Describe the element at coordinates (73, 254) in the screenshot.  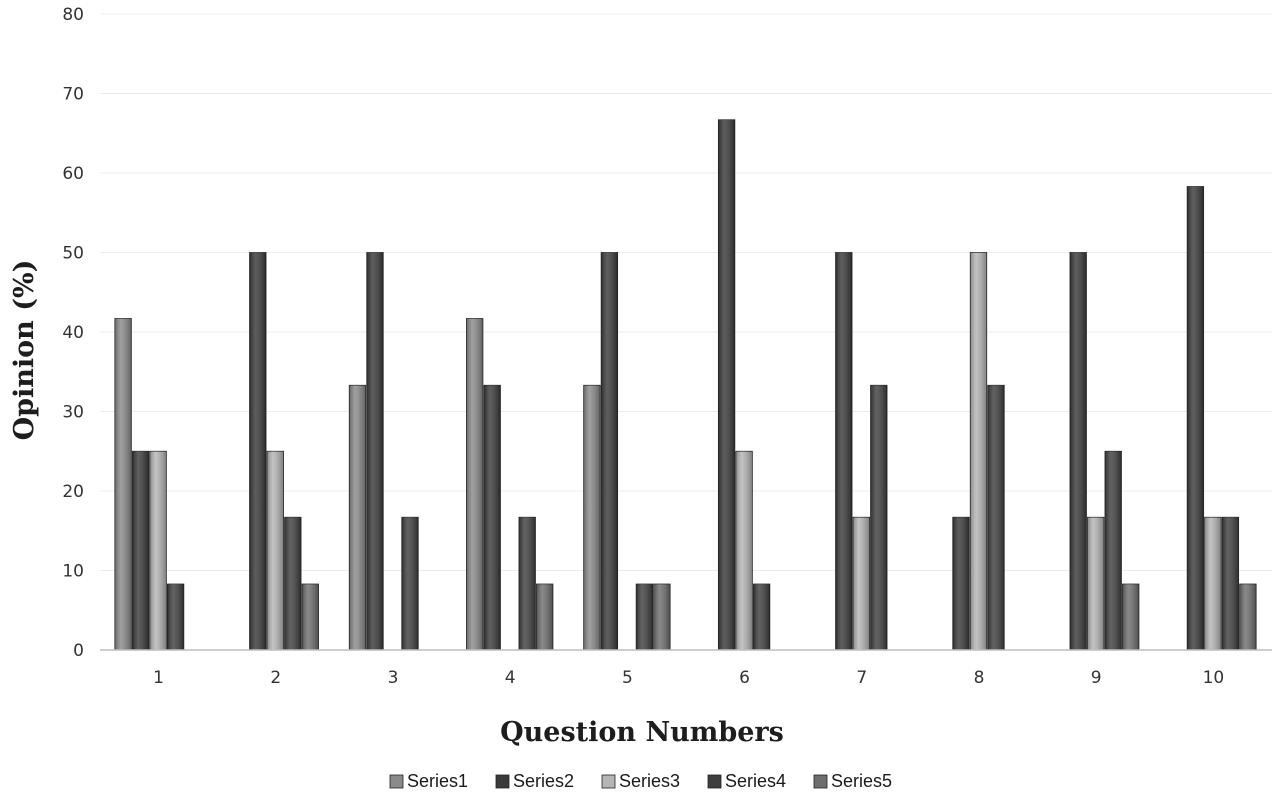
I see `y-tick-label: 50` at that location.